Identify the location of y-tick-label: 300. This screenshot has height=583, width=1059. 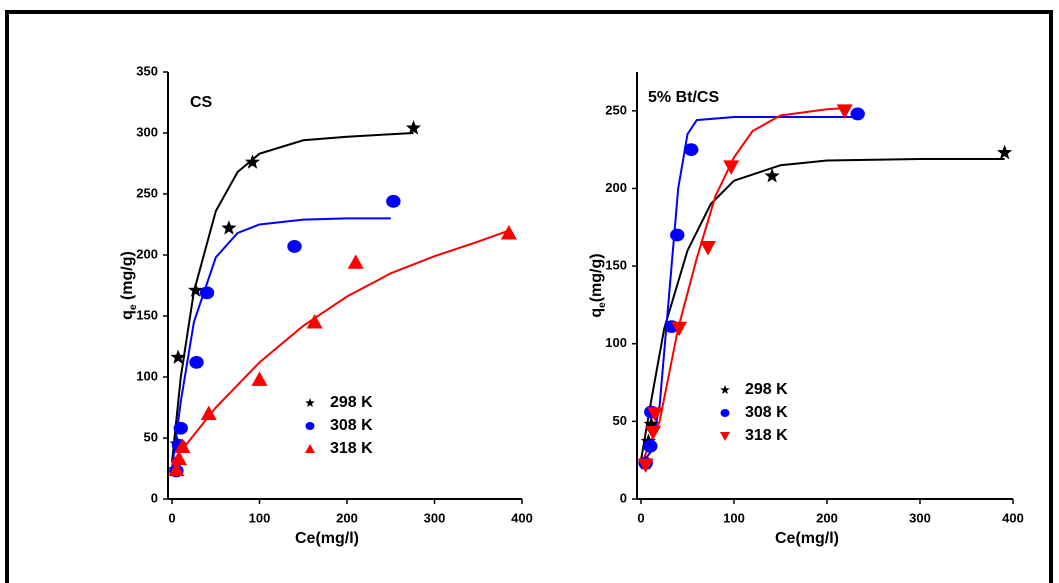
(147, 131).